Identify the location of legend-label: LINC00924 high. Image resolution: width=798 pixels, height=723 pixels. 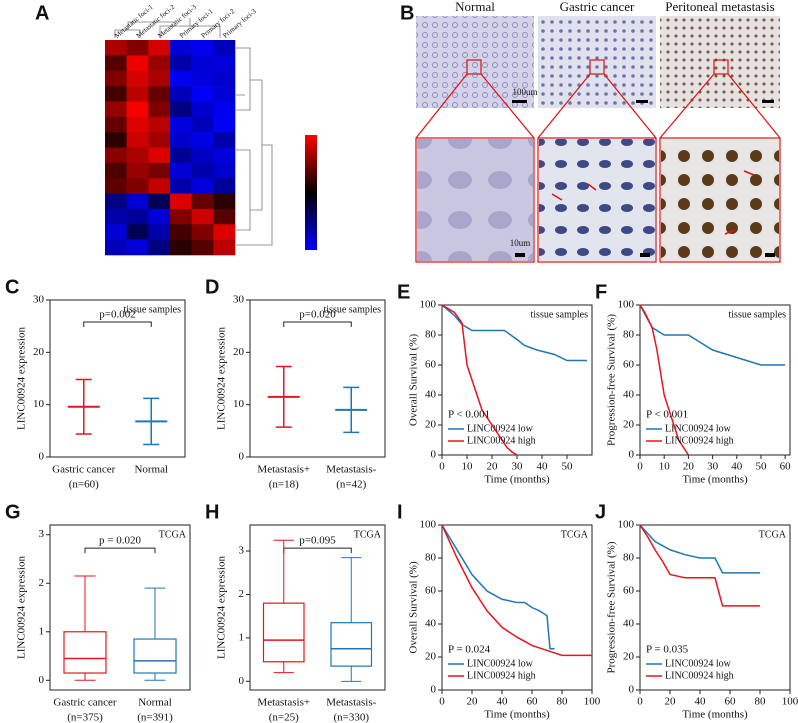
(501, 675).